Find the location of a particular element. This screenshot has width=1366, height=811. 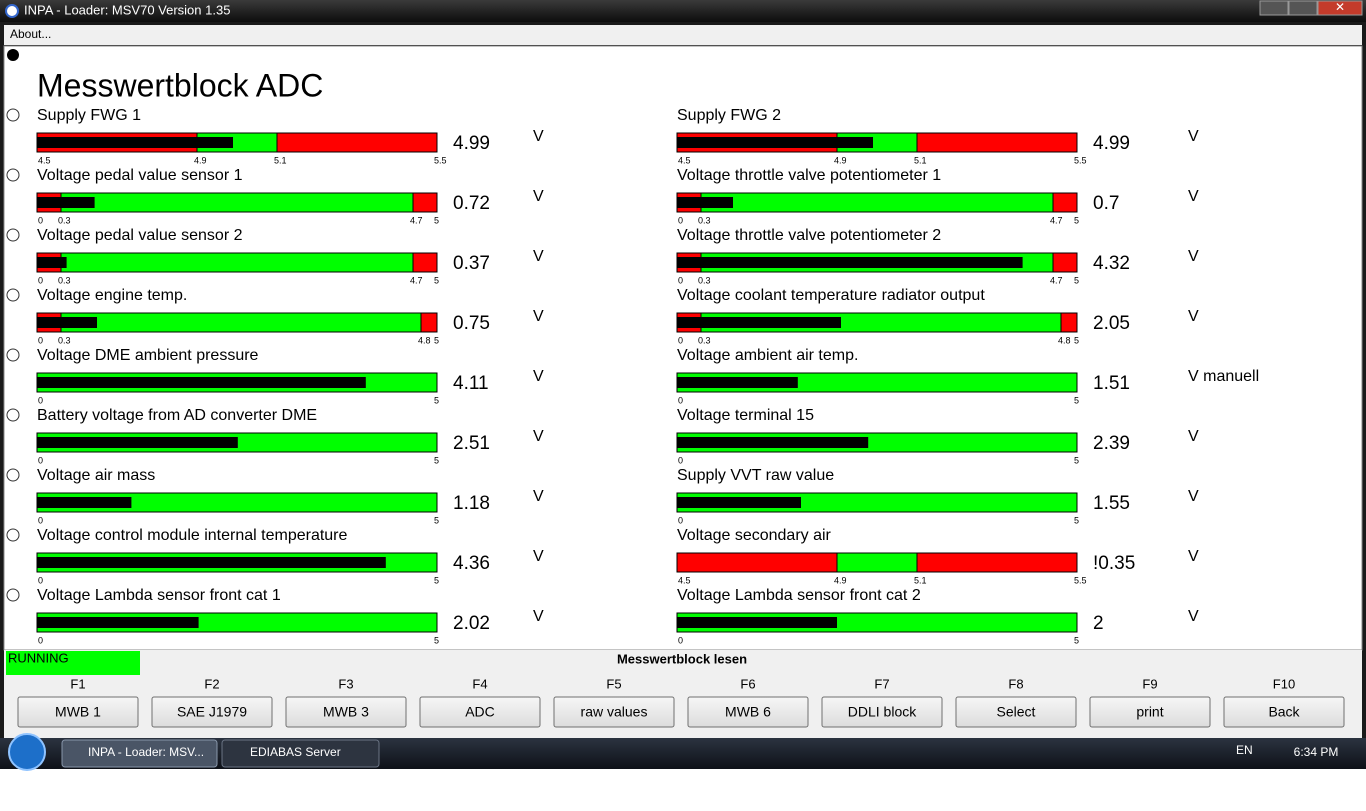

task-inpa is located at coordinates (139, 753).